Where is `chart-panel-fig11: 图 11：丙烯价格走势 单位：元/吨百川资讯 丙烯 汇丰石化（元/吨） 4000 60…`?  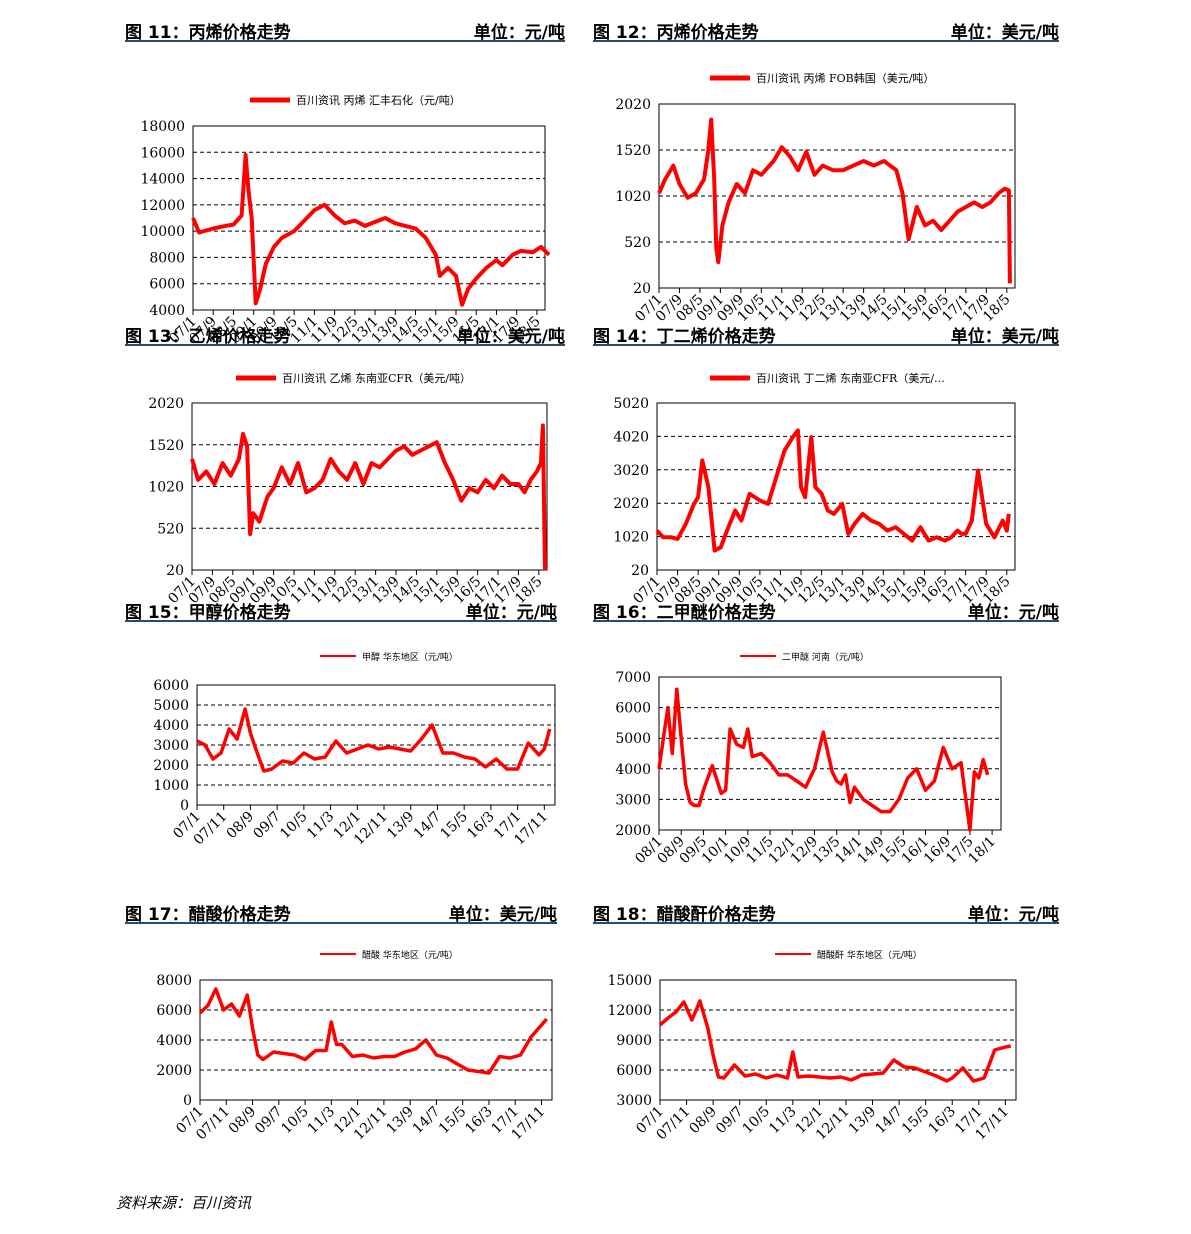
chart-panel-fig11: 图 11：丙烯价格走势 单位：元/吨百川资讯 丙烯 汇丰石化（元/吨） 4000 60… is located at coordinates (345, 181).